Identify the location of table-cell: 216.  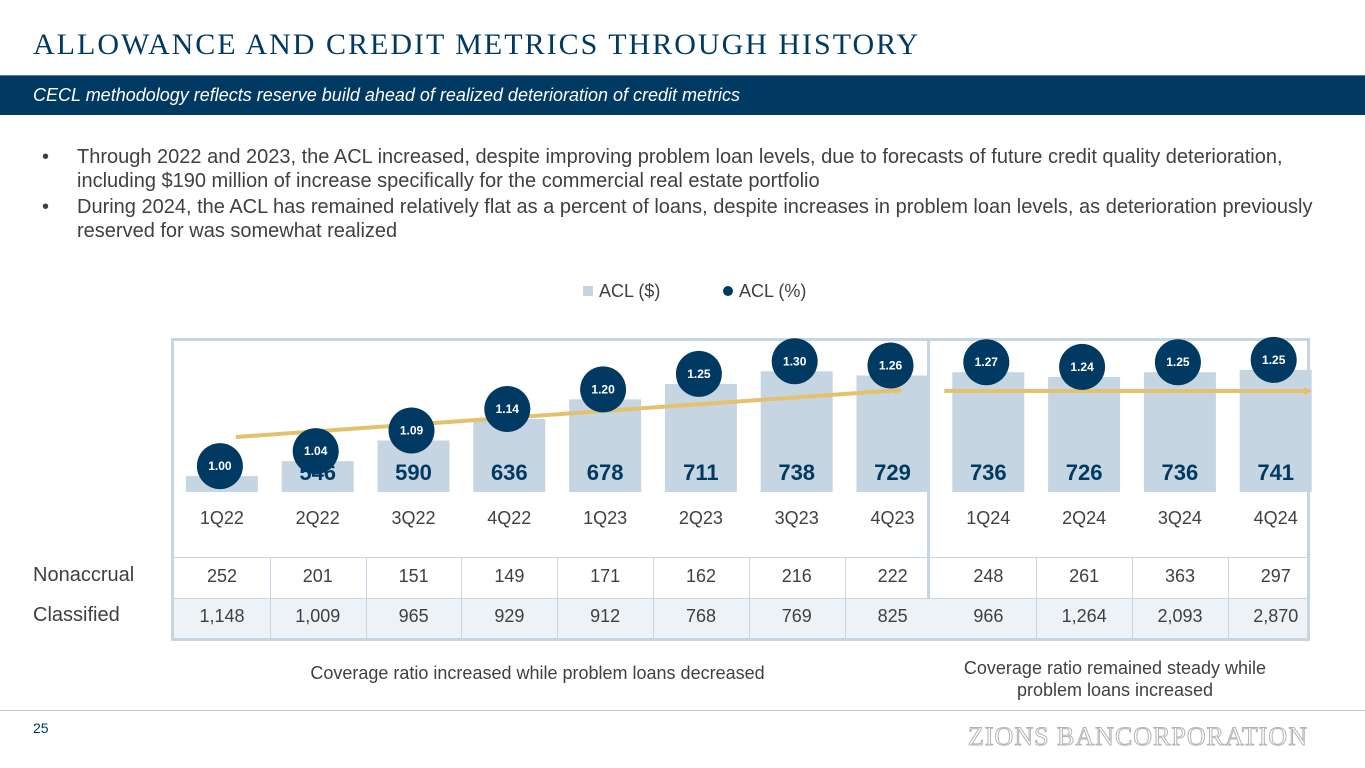
(796, 576).